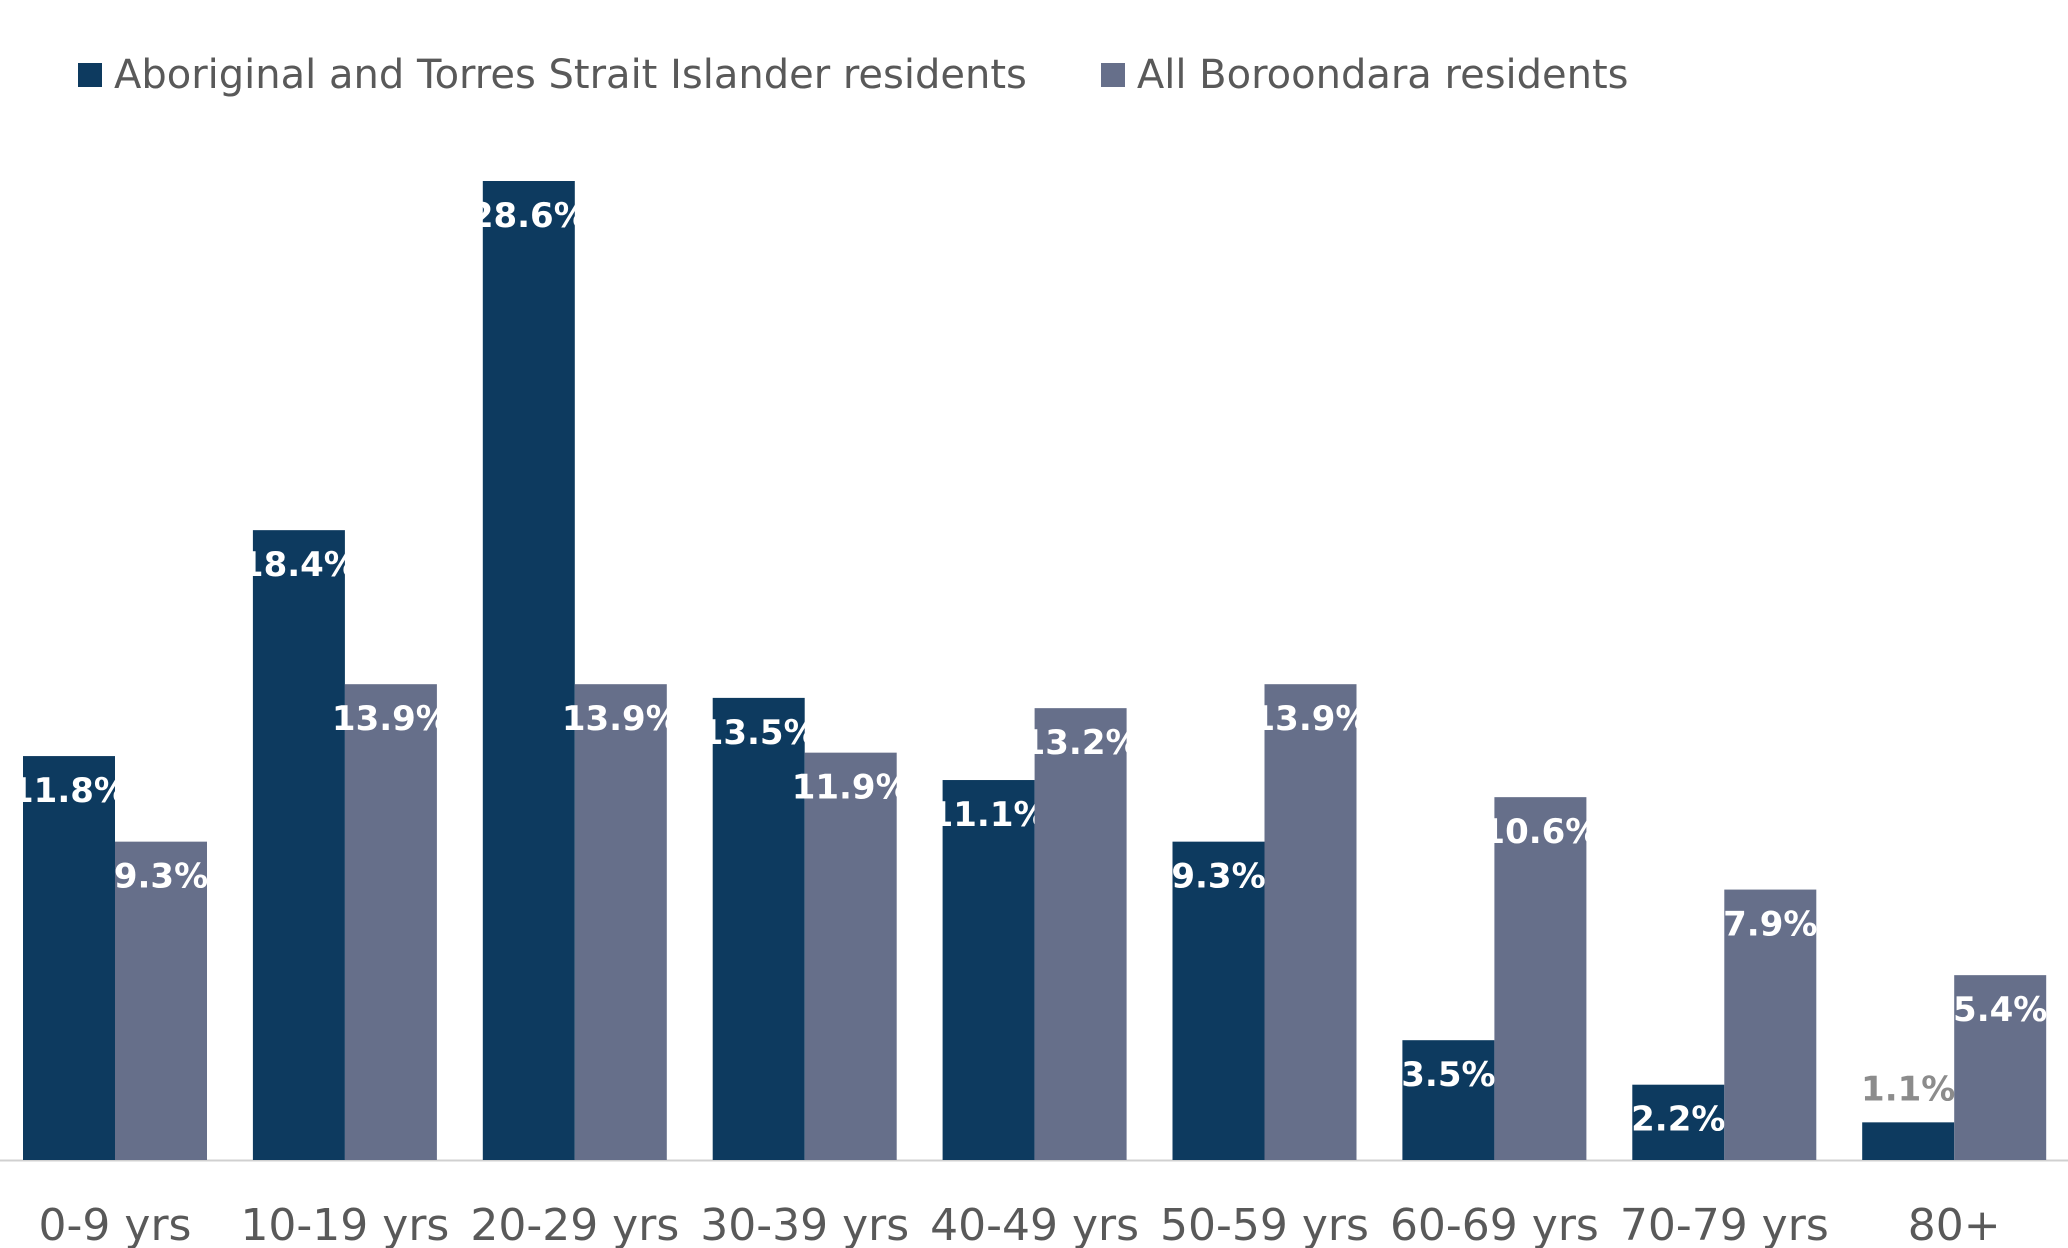 The height and width of the screenshot is (1248, 2068). I want to click on x-tick-label-7: 70-79 yrs, so click(1724, 1224).